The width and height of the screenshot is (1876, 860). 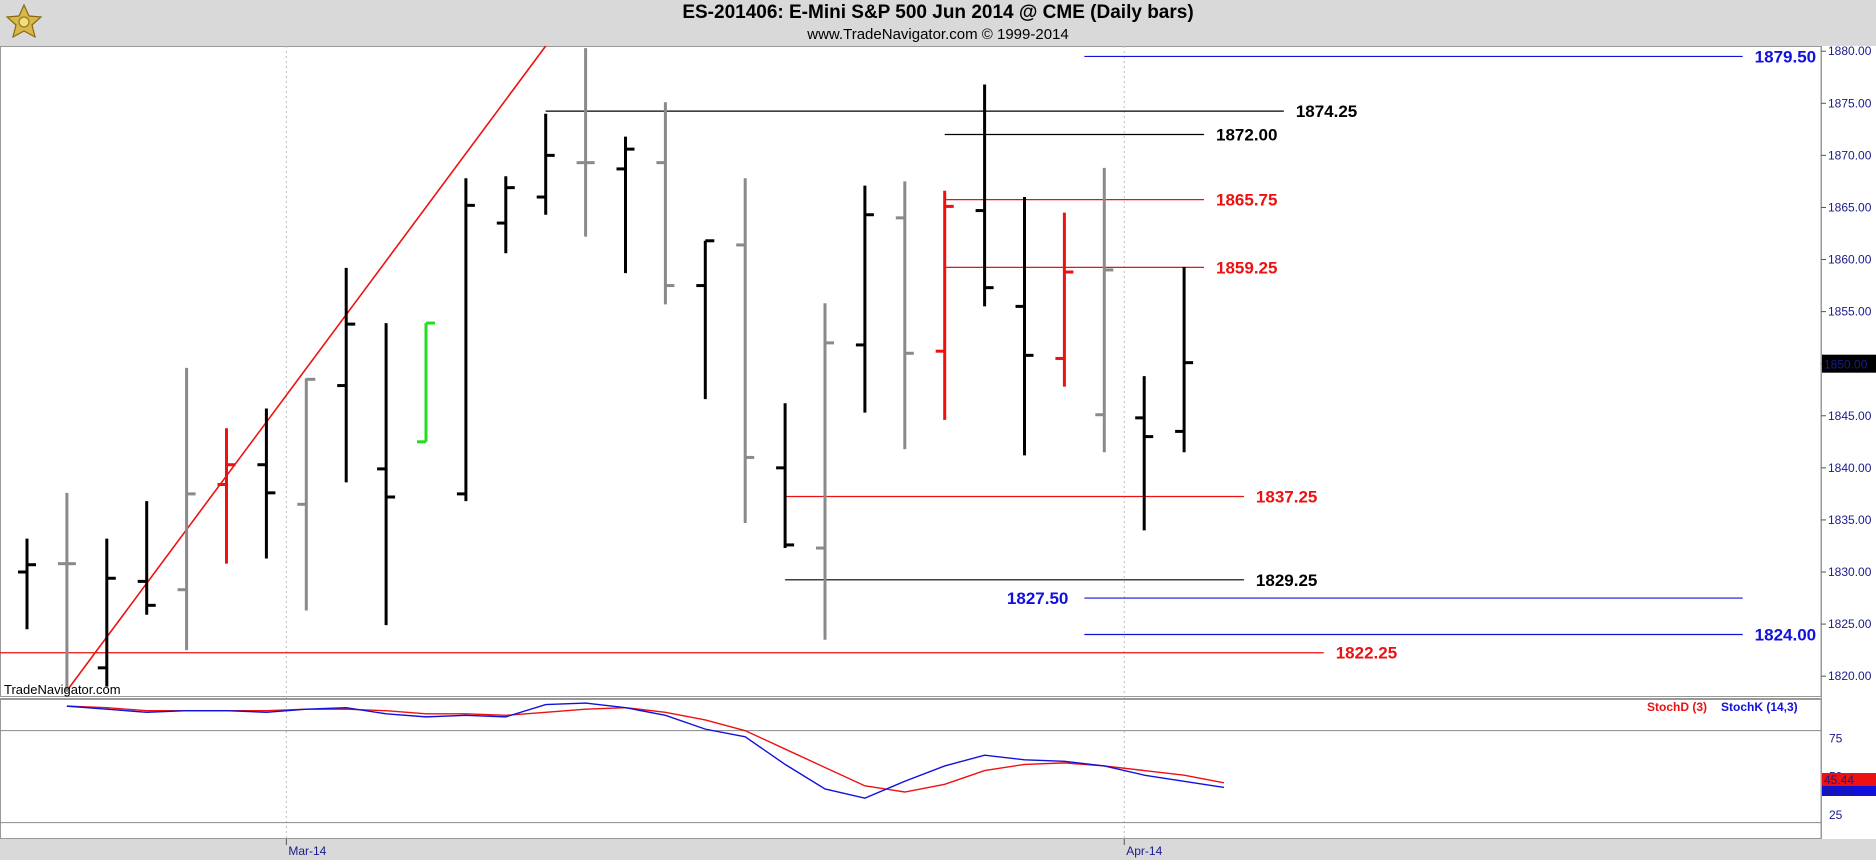 I want to click on level-label: 1859.25, so click(x=1246, y=267).